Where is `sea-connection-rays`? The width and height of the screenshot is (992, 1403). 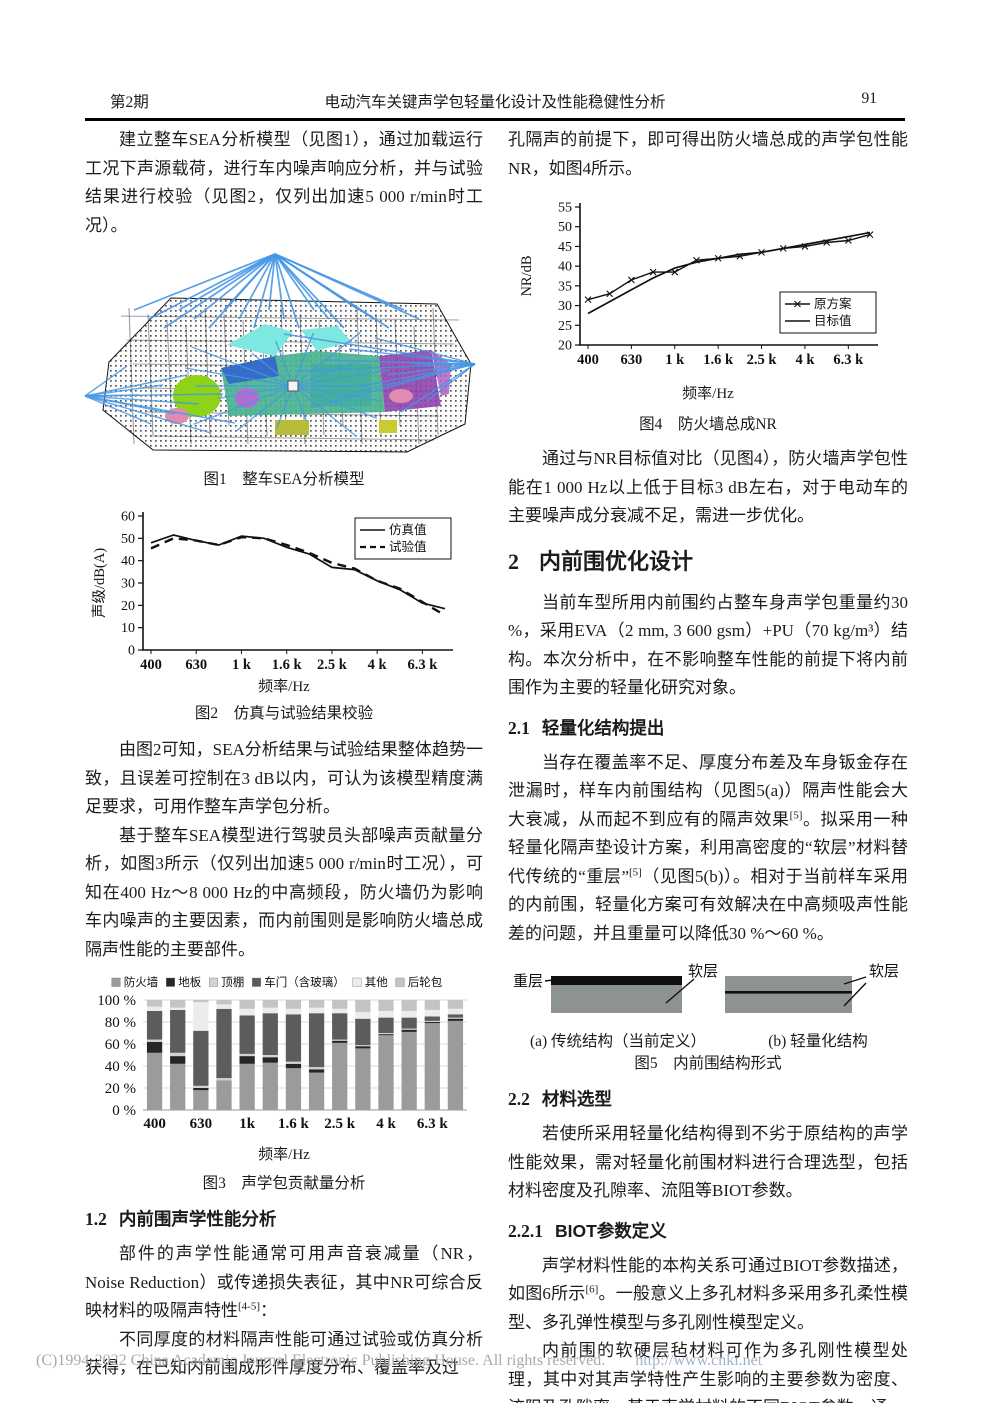 sea-connection-rays is located at coordinates (280, 345).